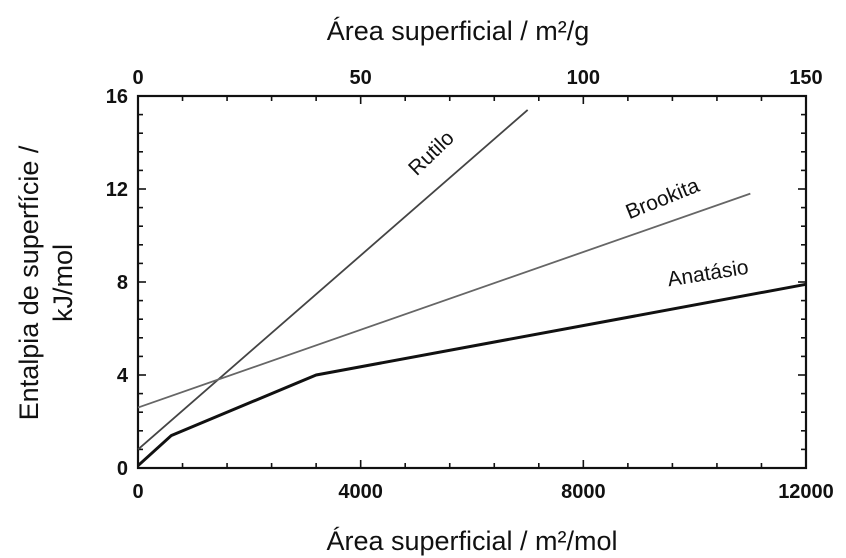 The height and width of the screenshot is (558, 846). Describe the element at coordinates (708, 274) in the screenshot. I see `series-label-anatasio: Anatásio` at that location.